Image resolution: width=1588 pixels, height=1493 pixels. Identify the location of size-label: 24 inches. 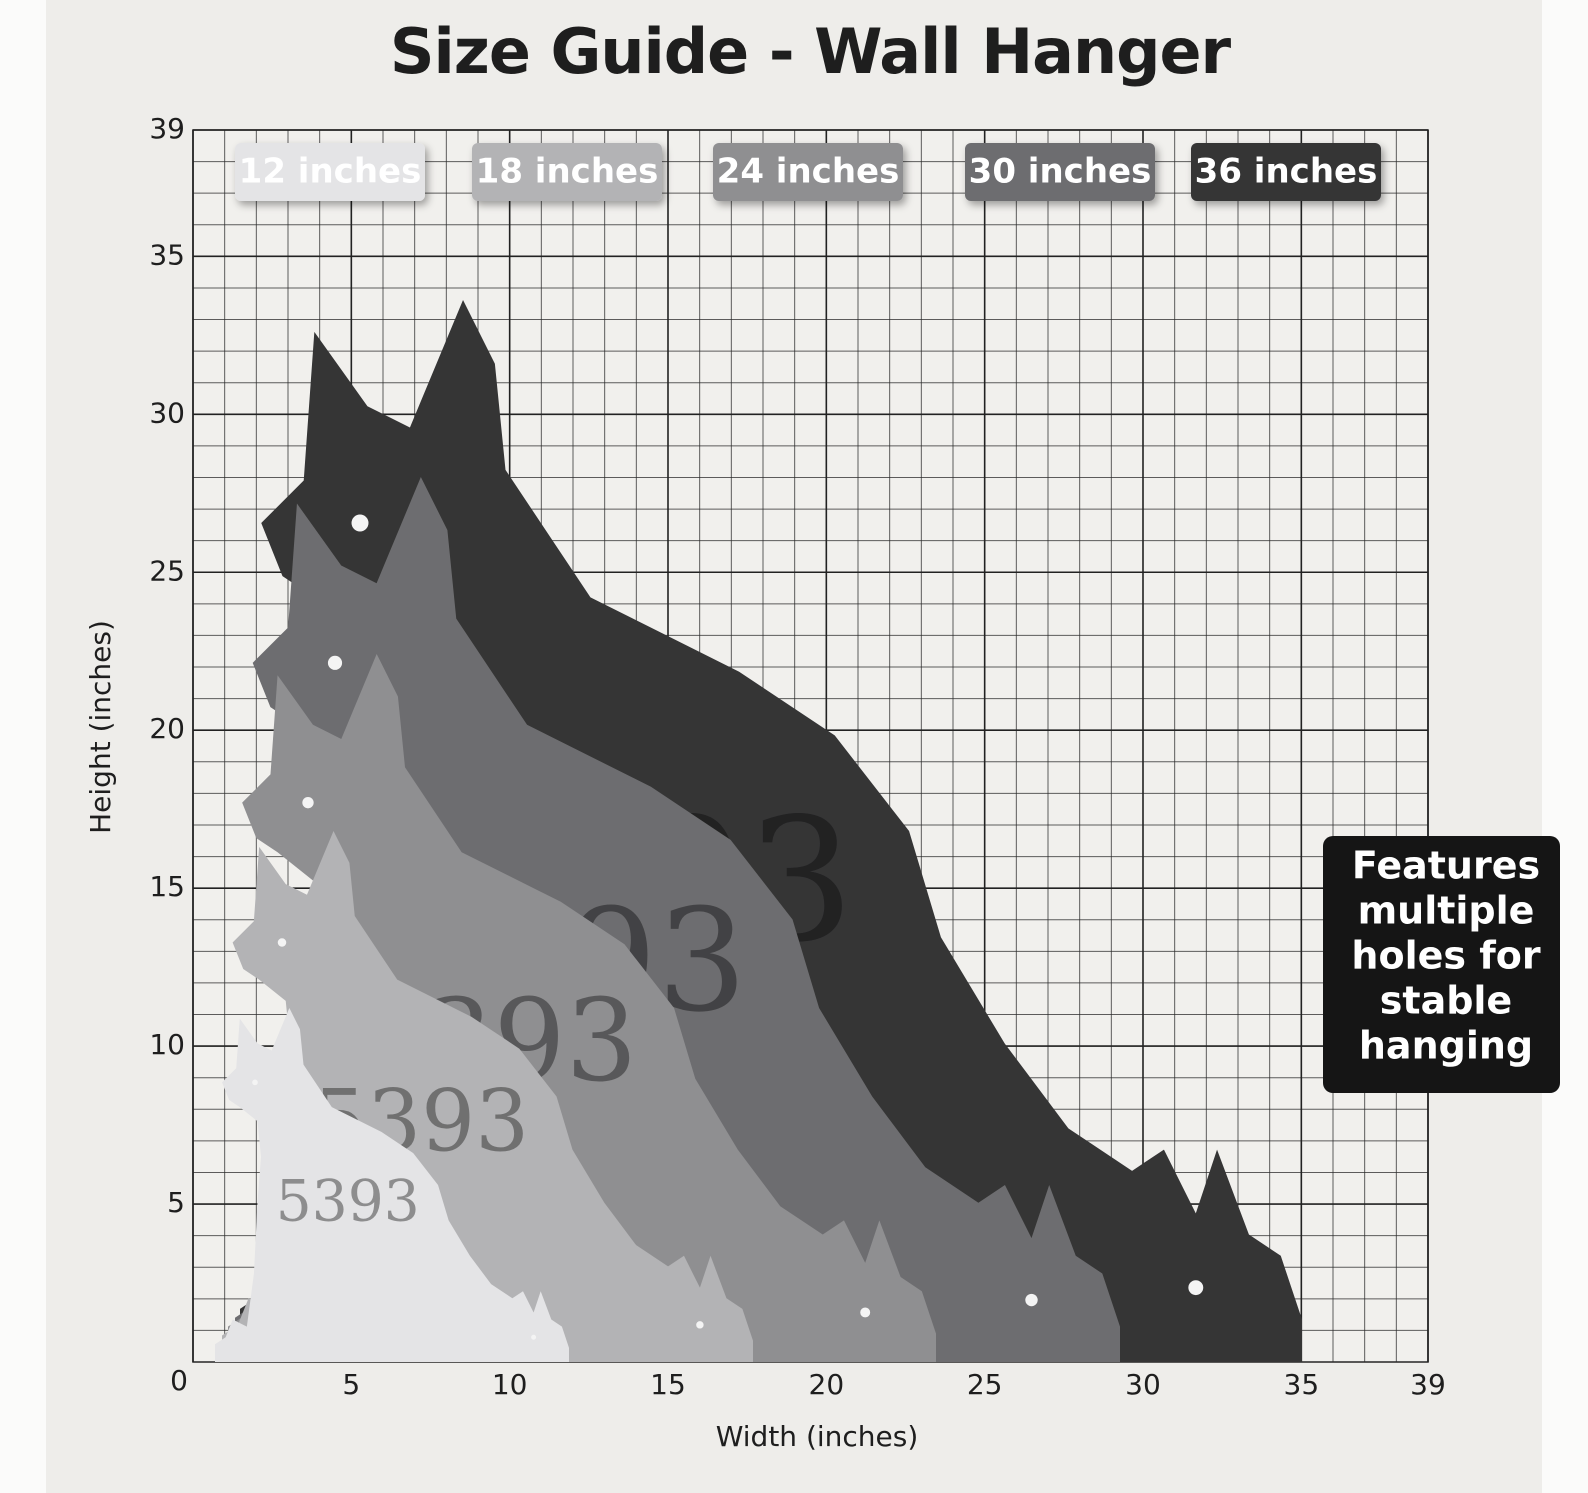
(808, 172).